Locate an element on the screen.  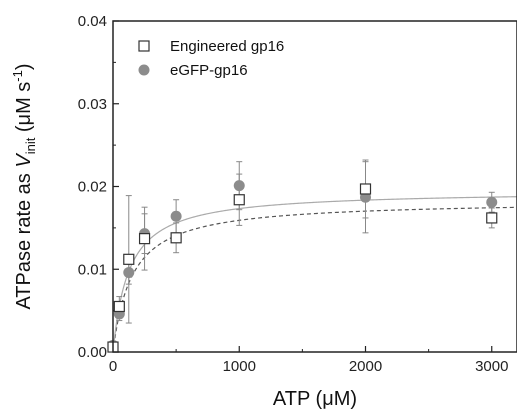
y-axis-title-unit-close: ) is located at coordinates (24, 66).